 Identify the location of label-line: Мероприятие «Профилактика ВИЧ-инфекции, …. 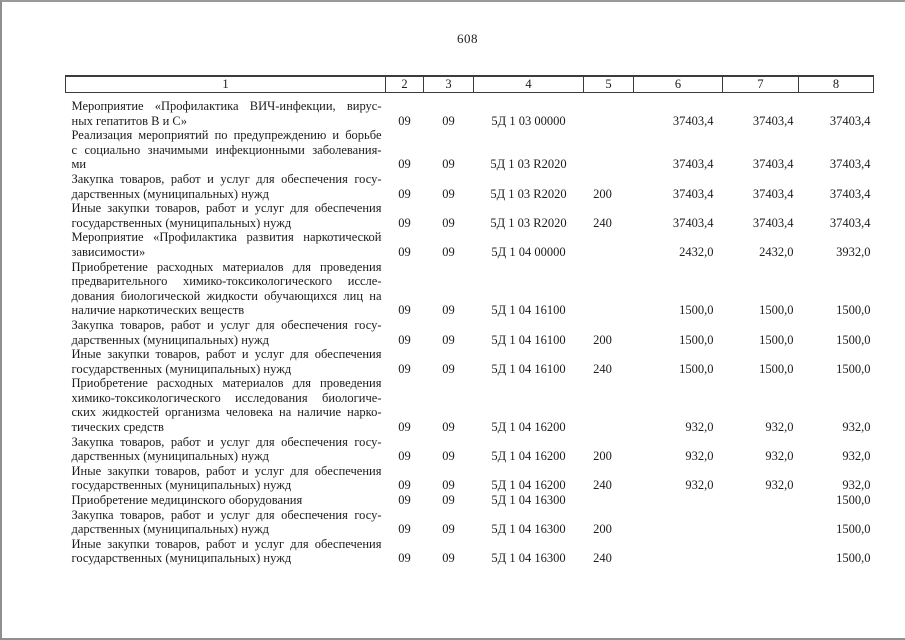
(226, 106).